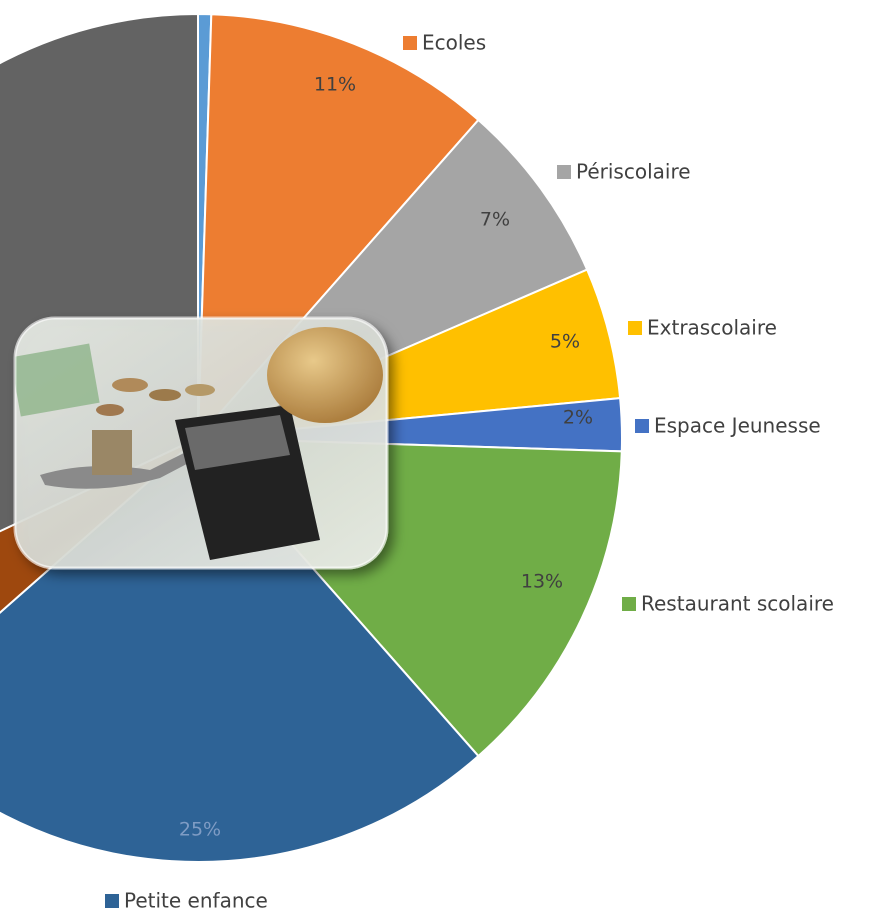 The height and width of the screenshot is (913, 881). What do you see at coordinates (335, 85) in the screenshot?
I see `slice-value-label: 11%` at bounding box center [335, 85].